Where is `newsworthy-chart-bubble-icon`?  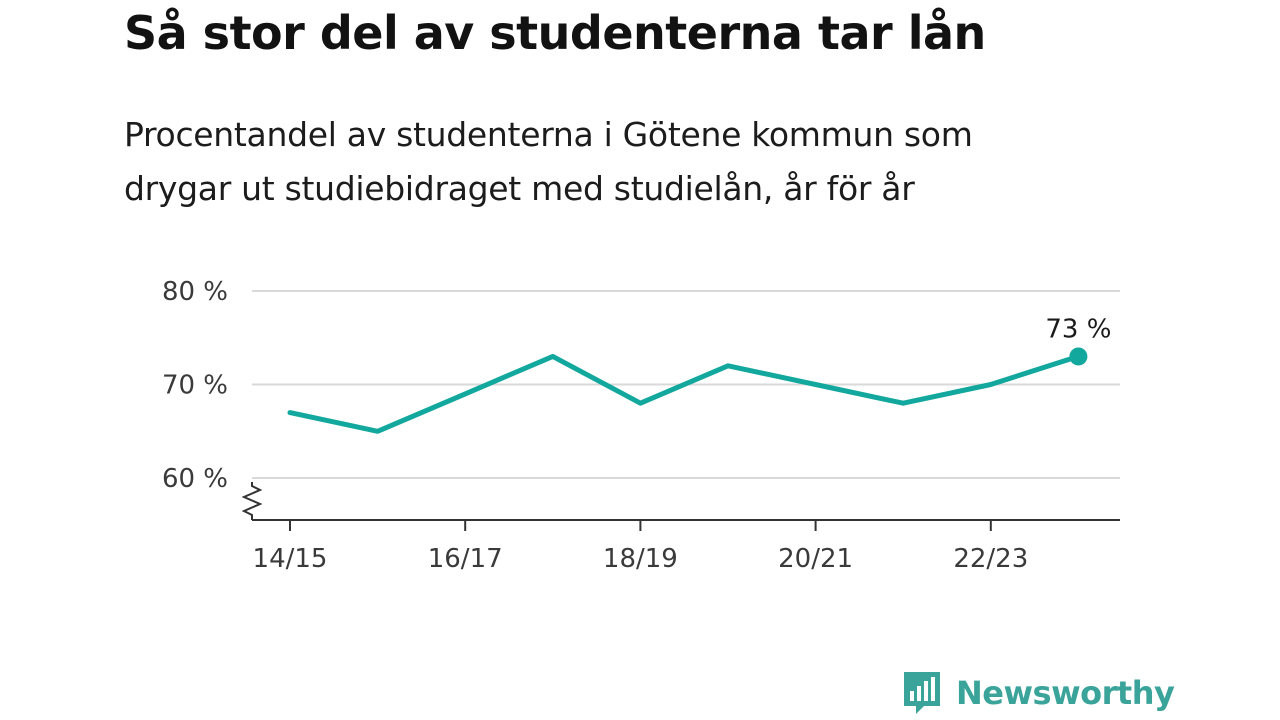 newsworthy-chart-bubble-icon is located at coordinates (922, 693).